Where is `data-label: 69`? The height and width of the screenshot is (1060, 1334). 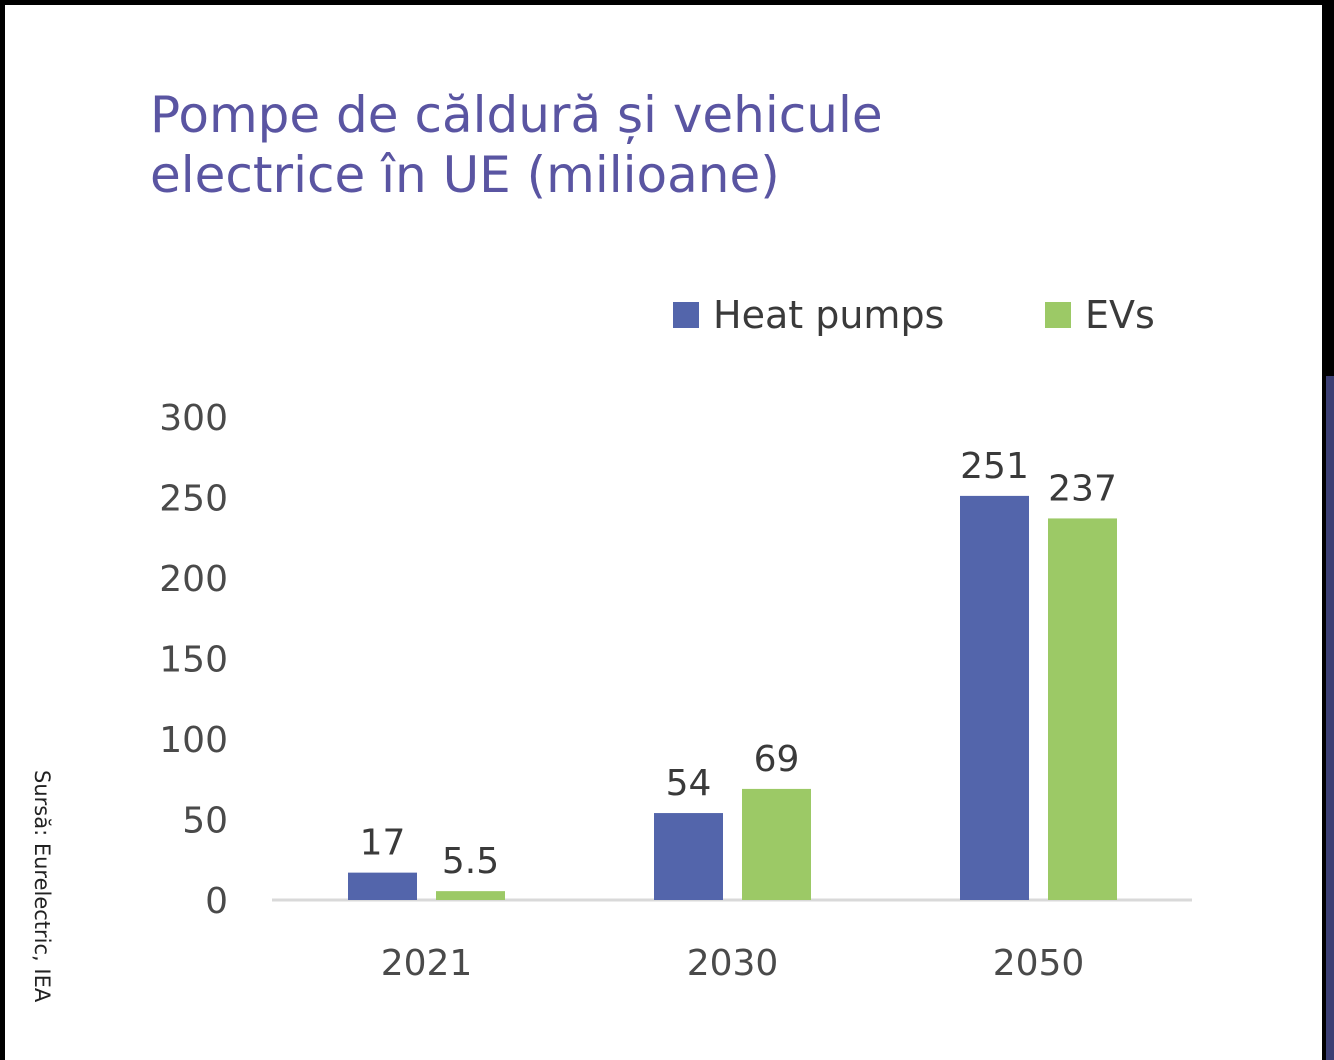 data-label: 69 is located at coordinates (777, 759).